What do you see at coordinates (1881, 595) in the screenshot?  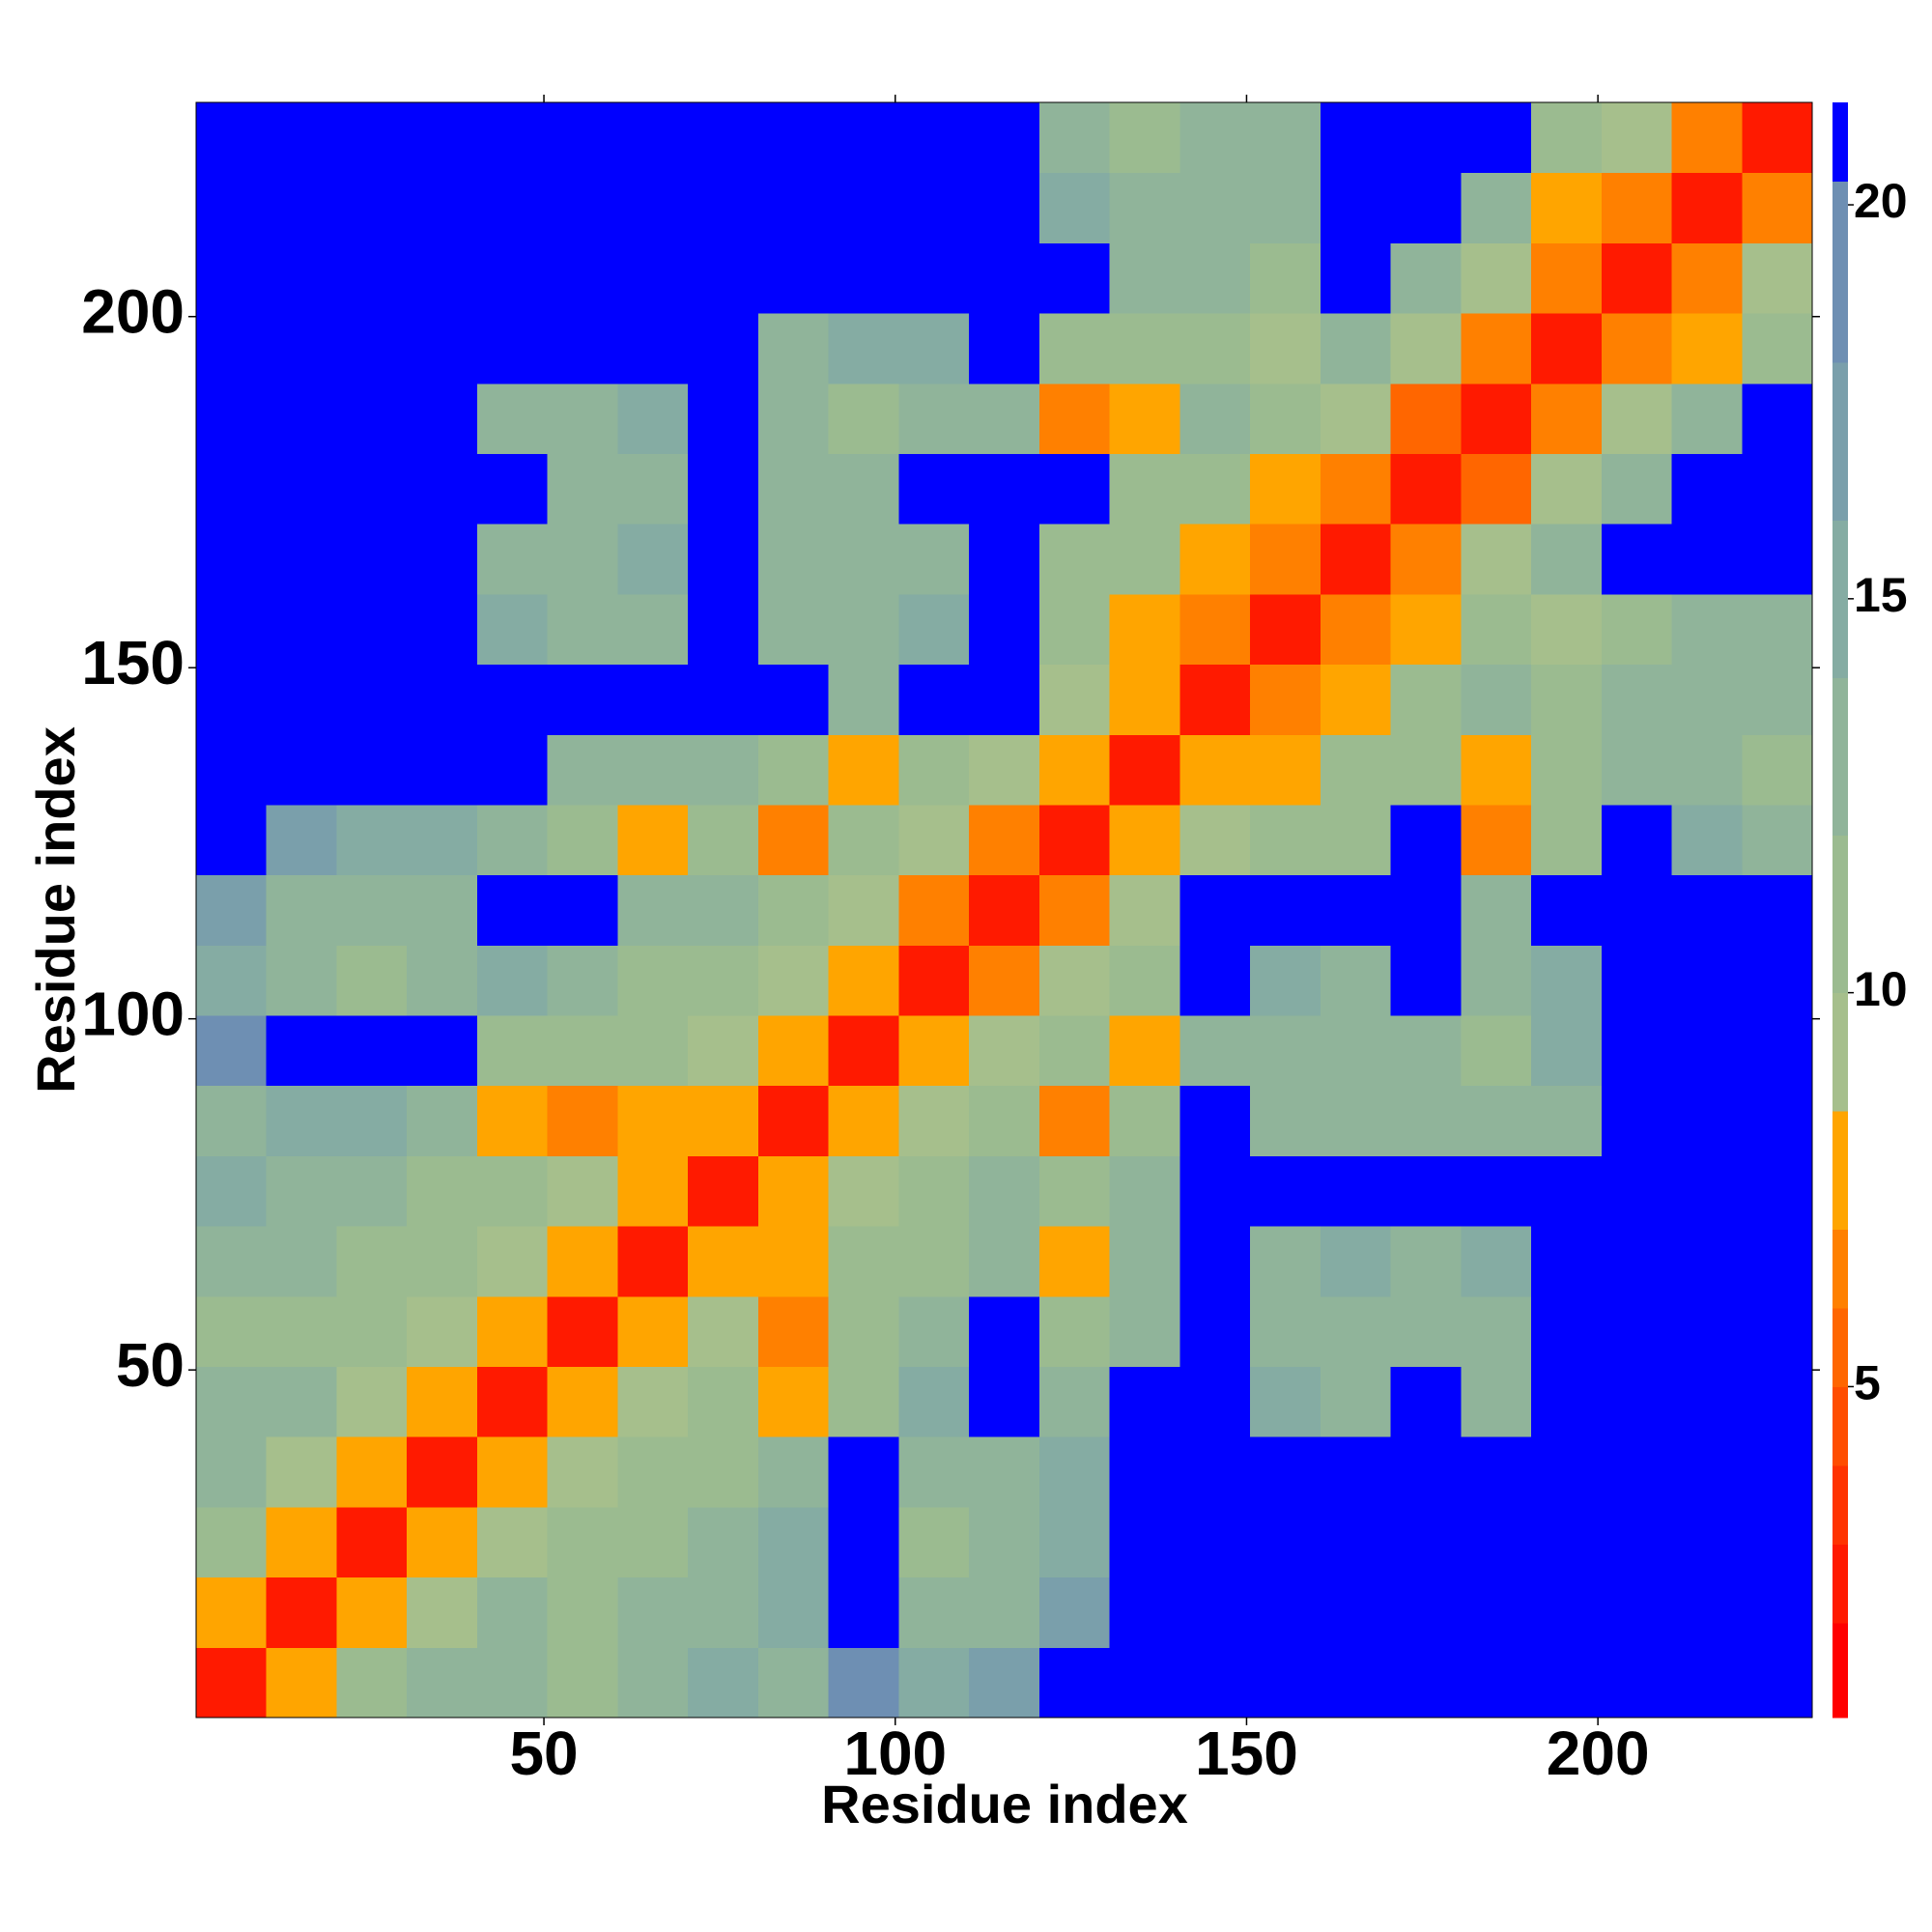 I see `colorbar-tick-label: 15` at bounding box center [1881, 595].